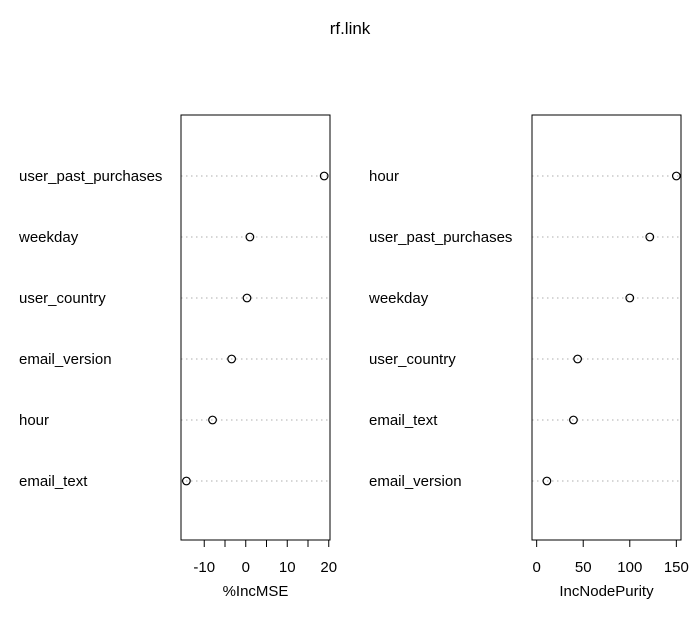 The width and height of the screenshot is (700, 618). What do you see at coordinates (676, 567) in the screenshot?
I see `x-tick-label: 150` at bounding box center [676, 567].